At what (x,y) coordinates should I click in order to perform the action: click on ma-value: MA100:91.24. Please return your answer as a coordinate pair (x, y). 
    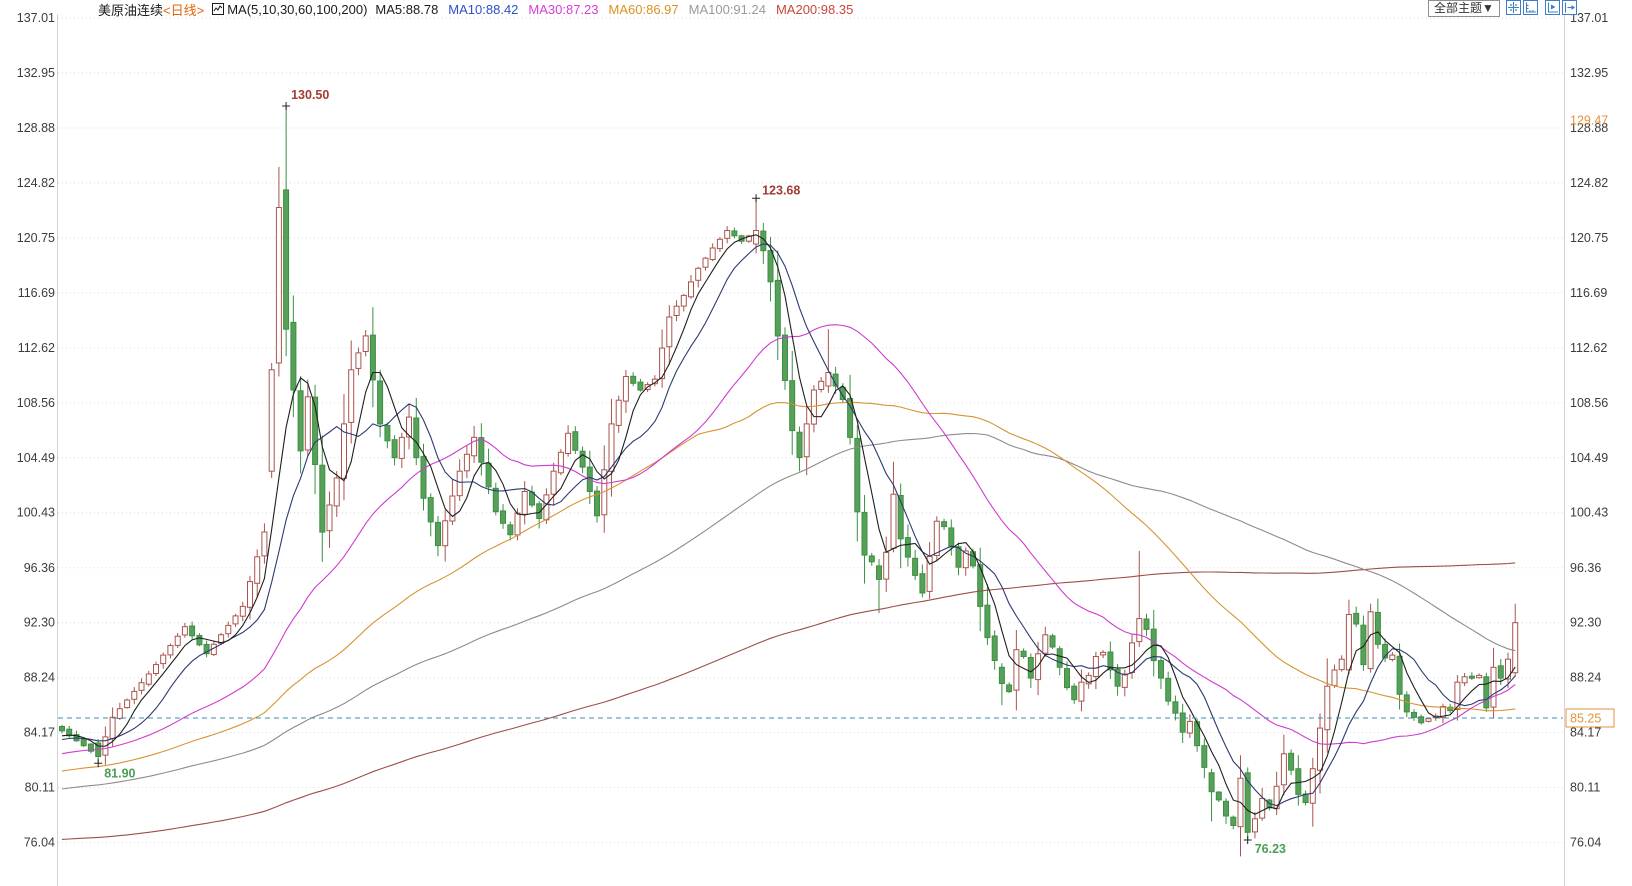
    Looking at the image, I should click on (727, 9).